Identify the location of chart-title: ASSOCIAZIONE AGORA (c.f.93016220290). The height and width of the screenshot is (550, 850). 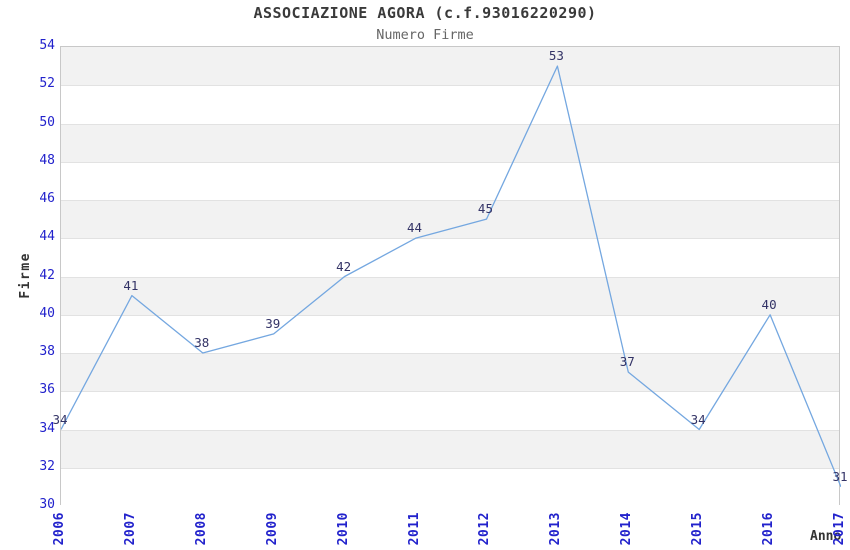
(425, 13).